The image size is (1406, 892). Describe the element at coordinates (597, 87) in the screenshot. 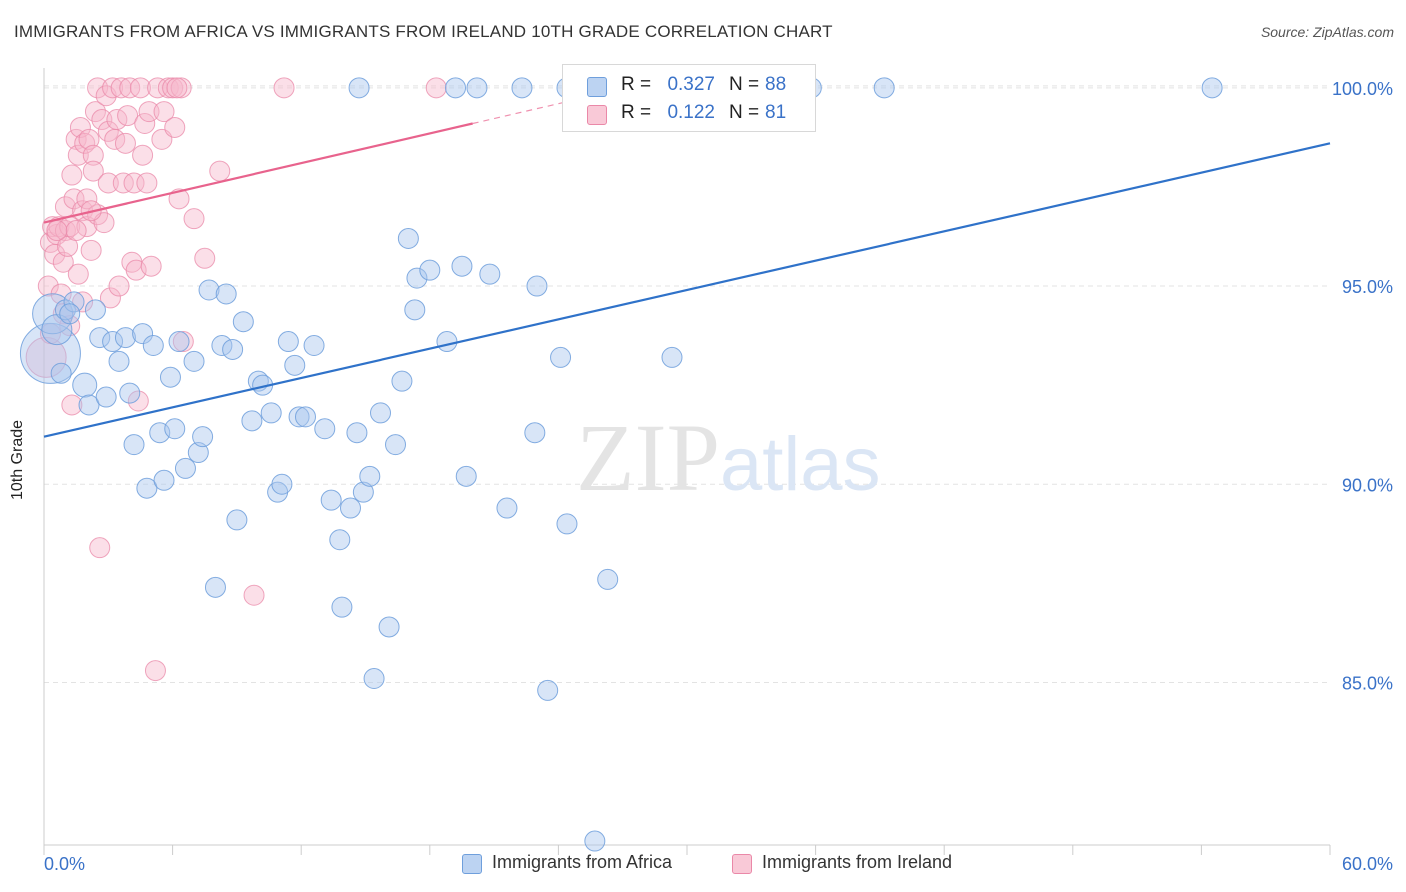

I see `africa-swatch` at that location.